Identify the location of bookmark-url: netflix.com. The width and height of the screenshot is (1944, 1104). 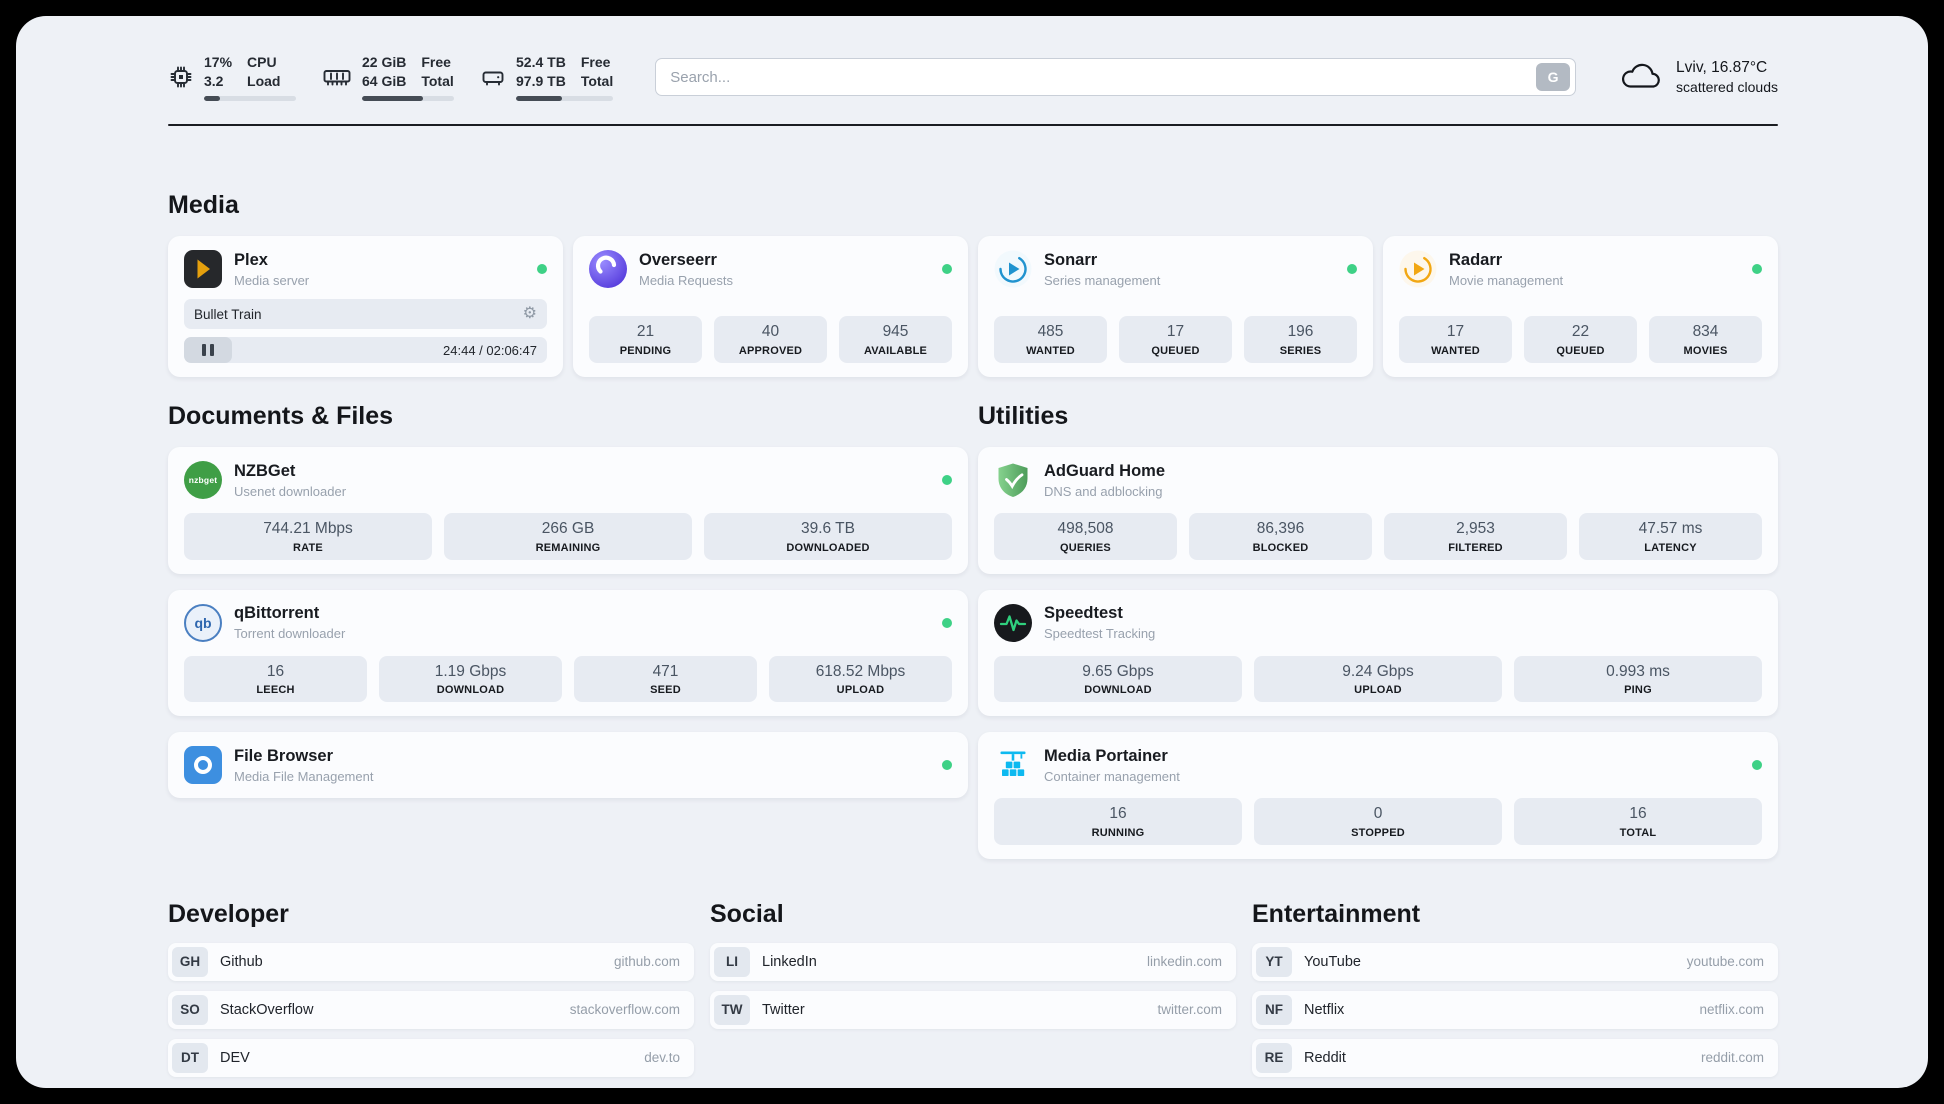
(1731, 1010).